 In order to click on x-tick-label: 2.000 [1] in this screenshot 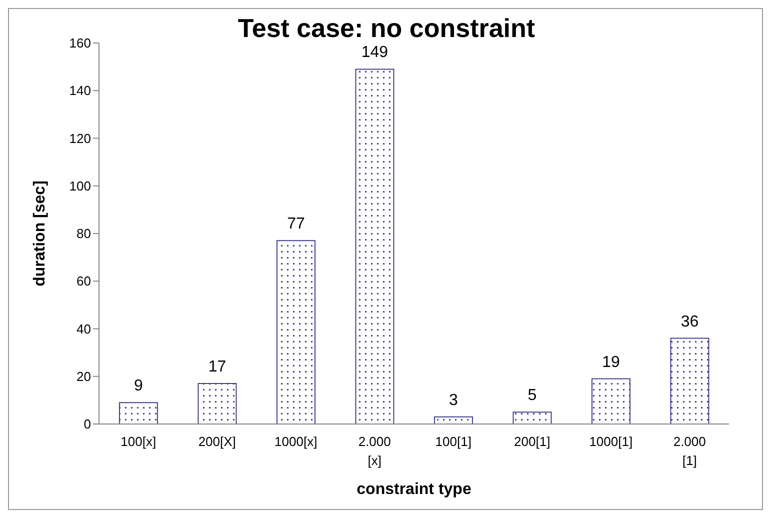, I will do `click(689, 451)`.